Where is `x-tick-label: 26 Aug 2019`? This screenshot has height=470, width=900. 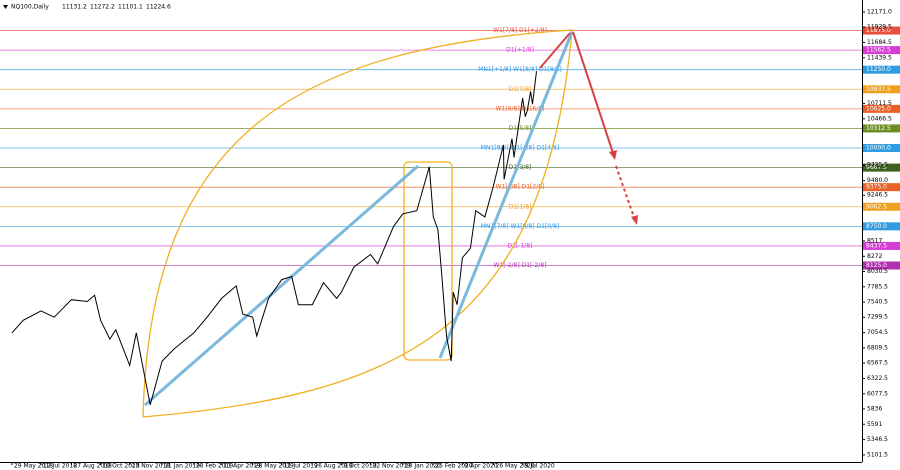 x-tick-label: 26 Aug 2019 is located at coordinates (333, 466).